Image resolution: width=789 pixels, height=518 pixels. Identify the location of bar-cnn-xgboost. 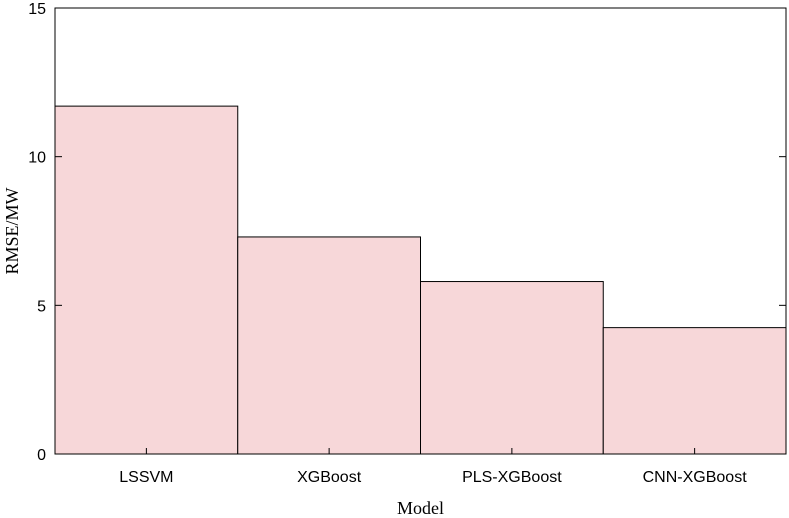
(694, 391).